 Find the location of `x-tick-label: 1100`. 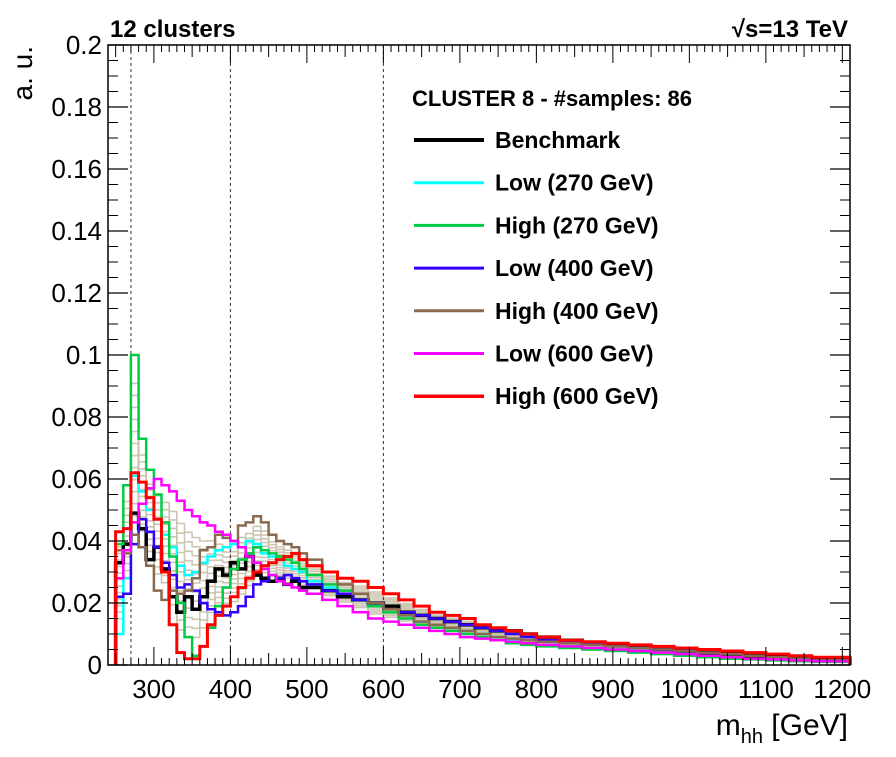

x-tick-label: 1100 is located at coordinates (766, 689).